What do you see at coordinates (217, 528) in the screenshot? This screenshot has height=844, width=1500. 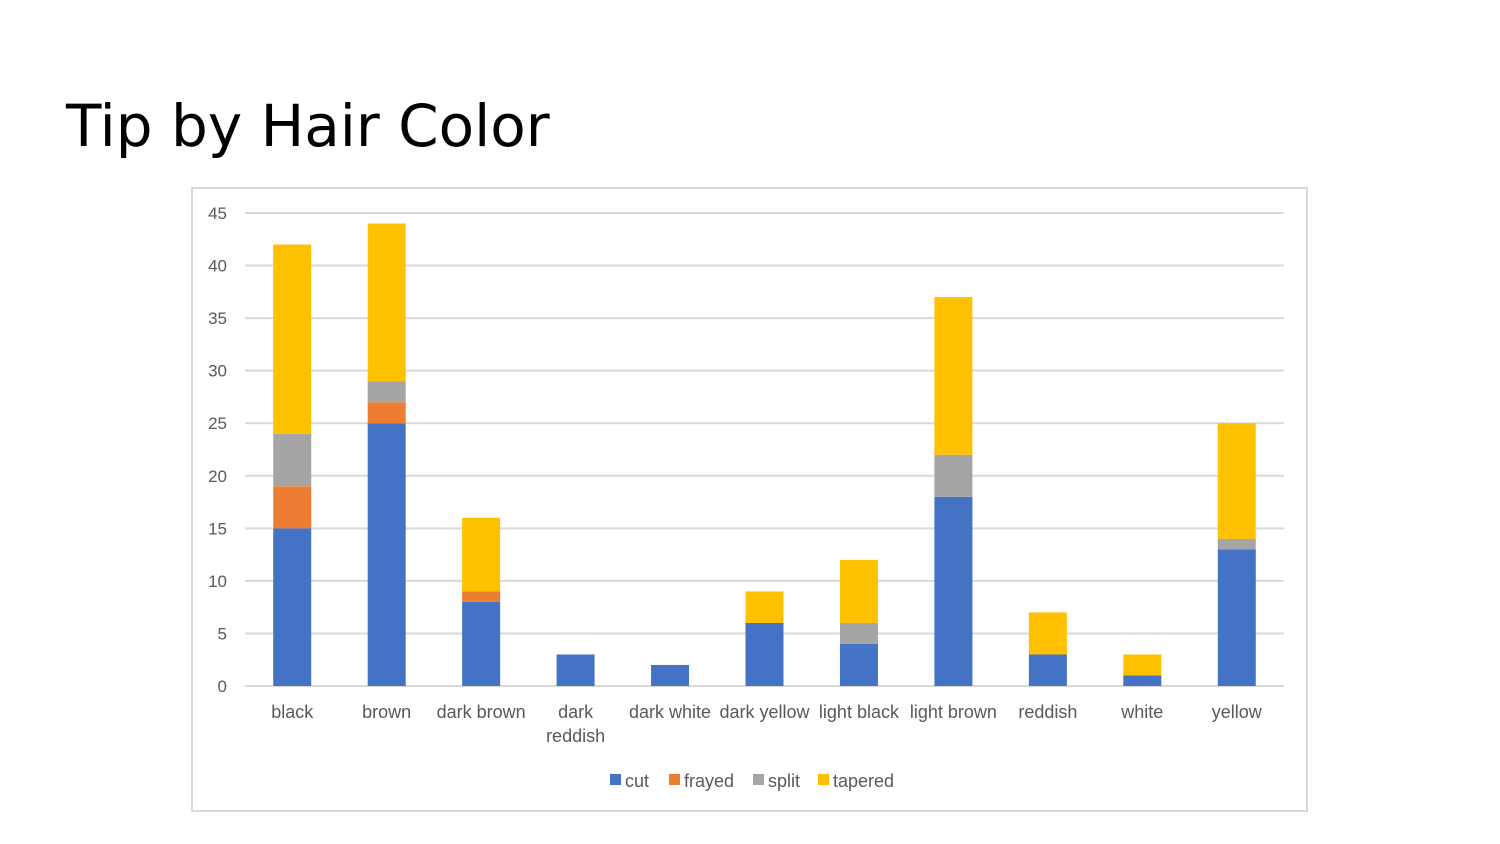 I see `y-tick-label: 15` at bounding box center [217, 528].